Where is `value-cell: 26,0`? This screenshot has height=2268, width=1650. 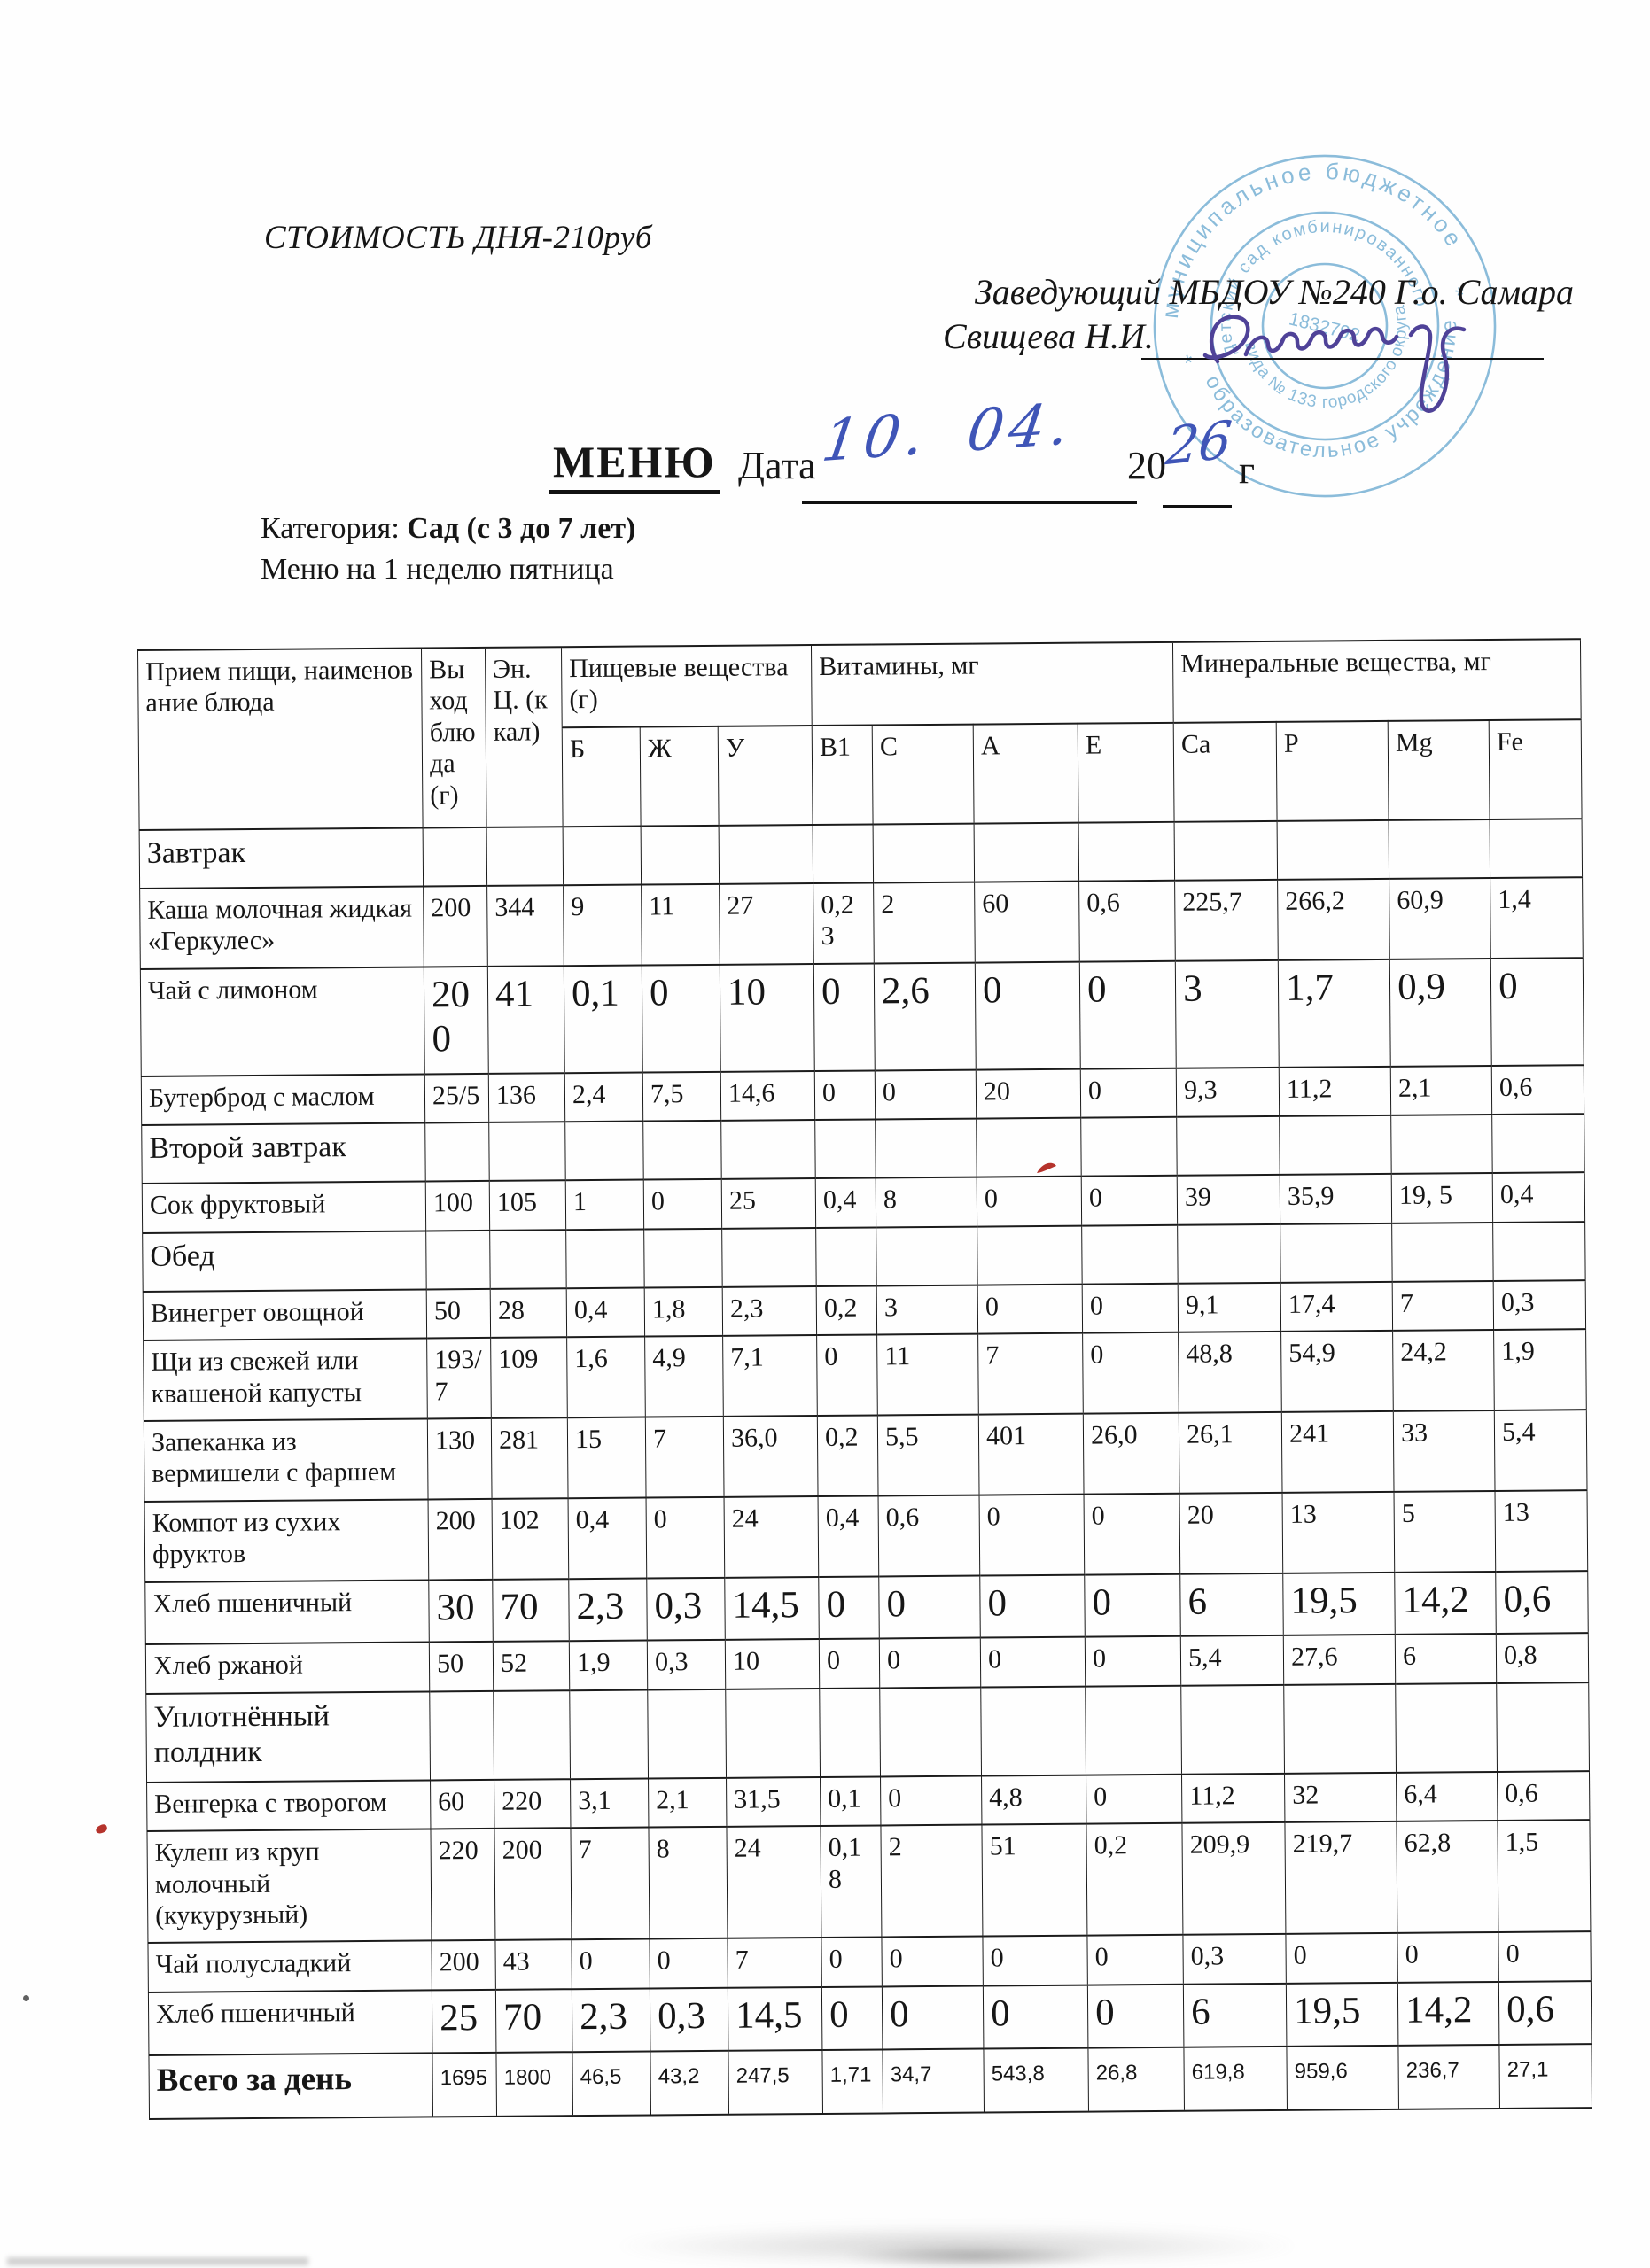
value-cell: 26,0 is located at coordinates (1131, 1453).